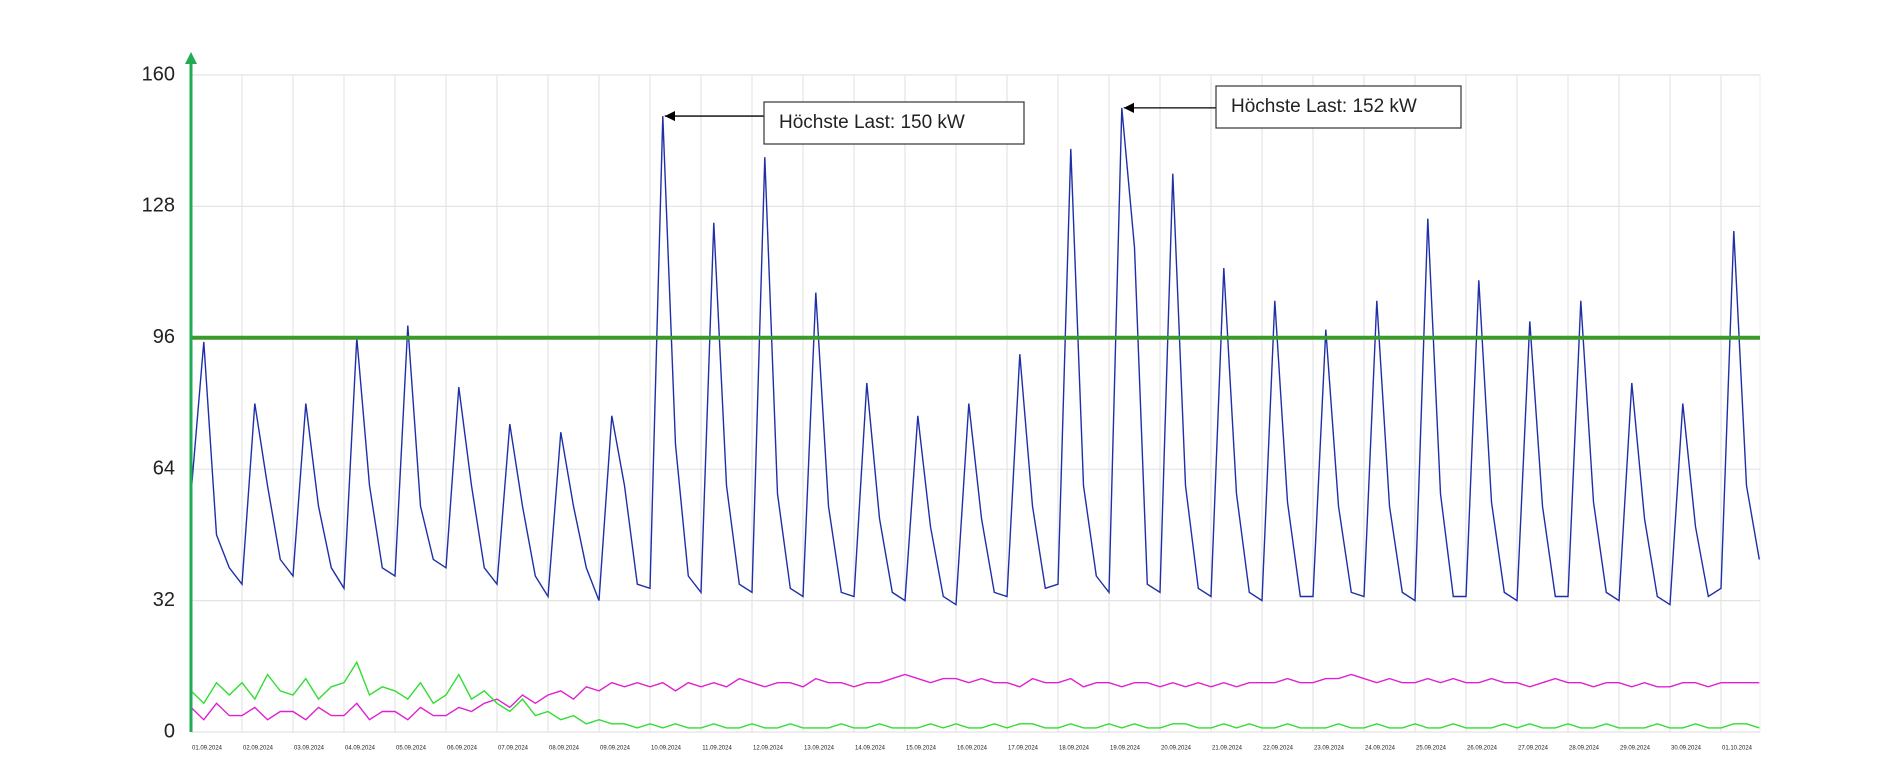 This screenshot has width=1900, height=772. What do you see at coordinates (462, 749) in the screenshot?
I see `x-tick-label: 06.09.2024` at bounding box center [462, 749].